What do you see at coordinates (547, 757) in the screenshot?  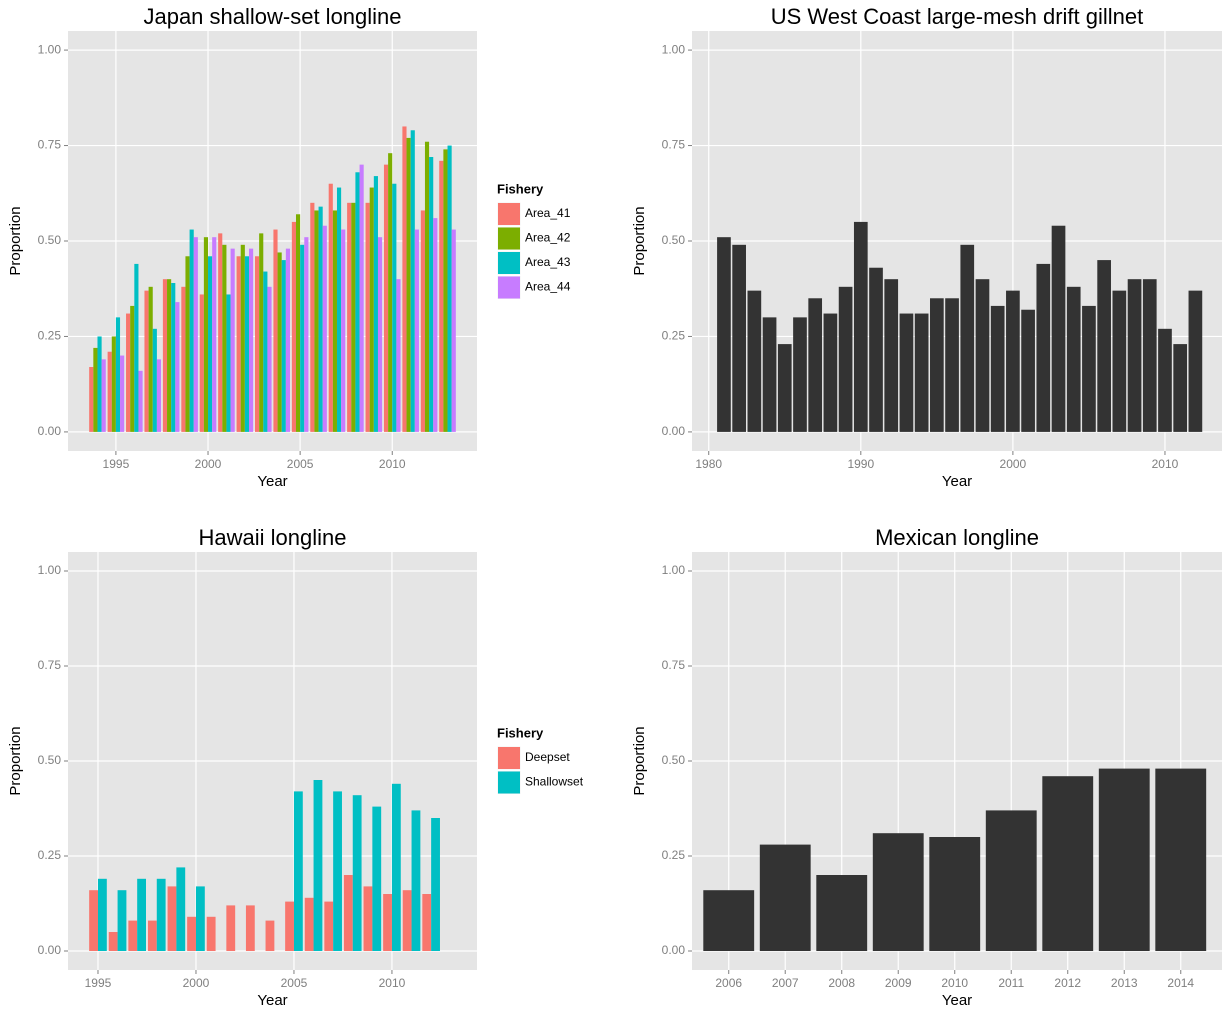 I see `legend-label: Deepset` at bounding box center [547, 757].